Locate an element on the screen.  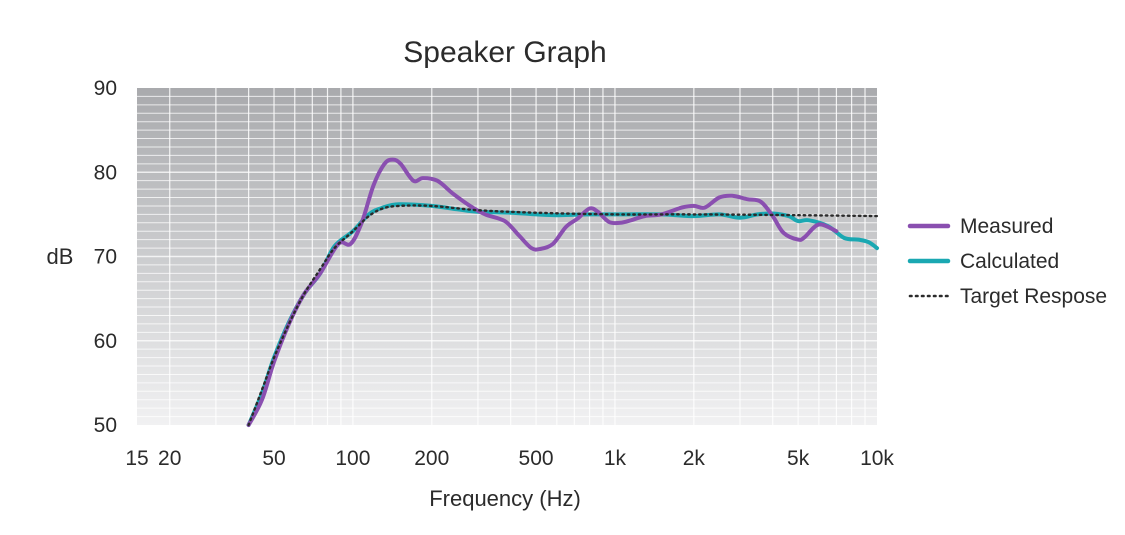
legend-label: Target Respose is located at coordinates (1033, 296).